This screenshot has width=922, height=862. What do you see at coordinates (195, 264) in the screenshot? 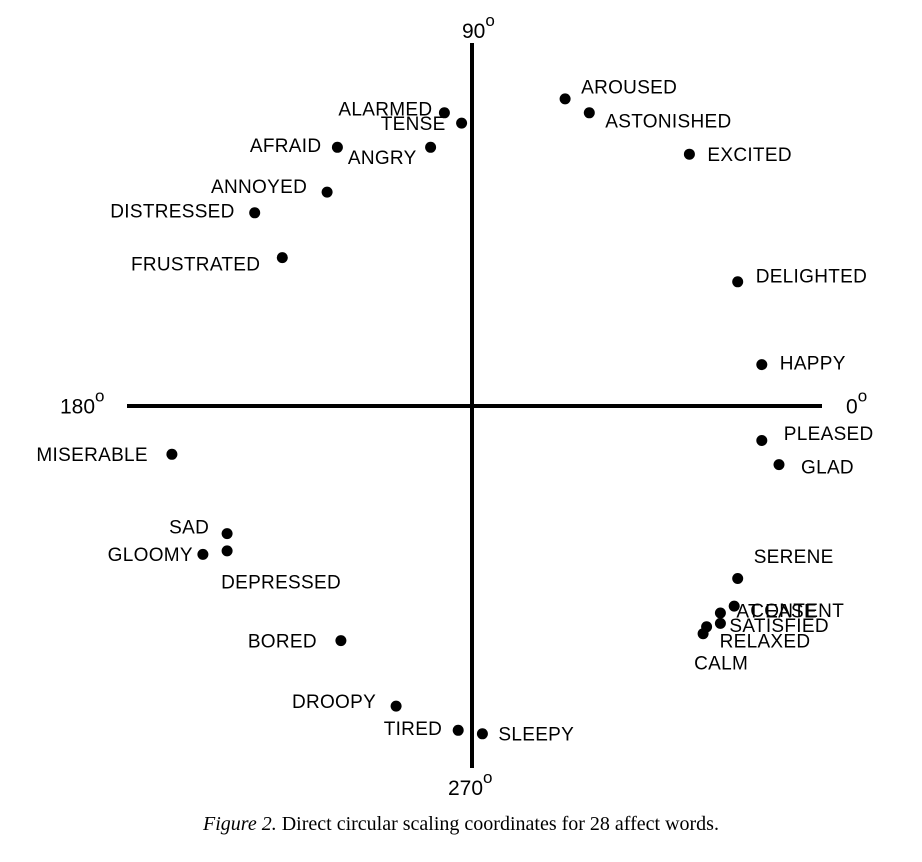
I see `label-frustrated: FRUSTRATED` at bounding box center [195, 264].